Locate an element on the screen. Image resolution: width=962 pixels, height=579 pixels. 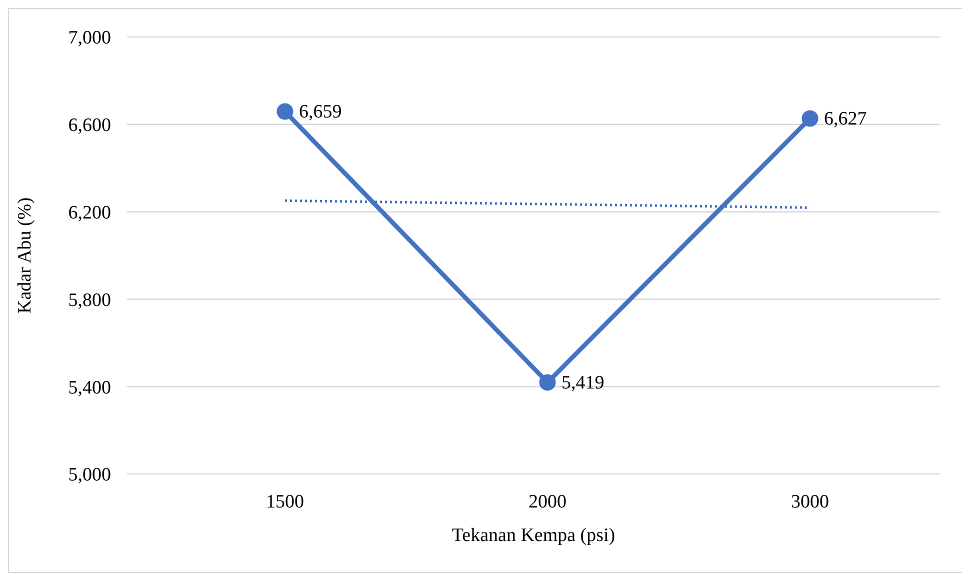
data-label: 6,659 is located at coordinates (320, 112).